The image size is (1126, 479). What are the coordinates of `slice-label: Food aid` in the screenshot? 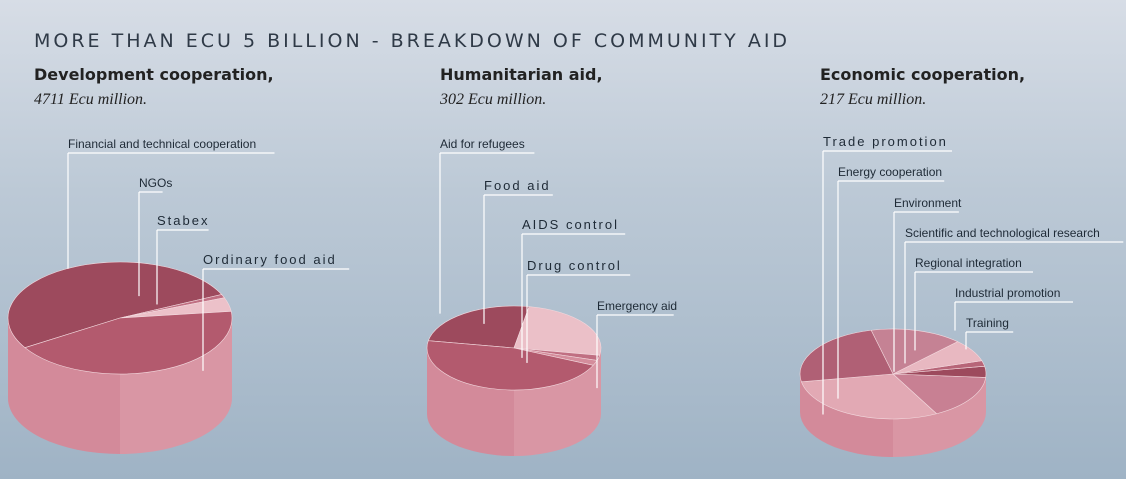 It's located at (517, 185).